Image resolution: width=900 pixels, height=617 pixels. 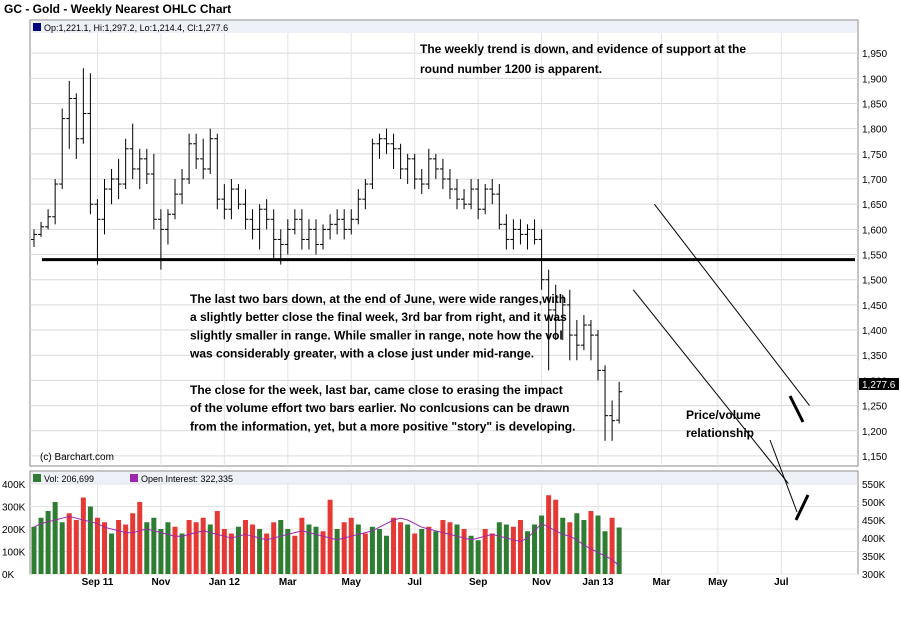 I want to click on volume-tick-label: 200K, so click(x=14, y=530).